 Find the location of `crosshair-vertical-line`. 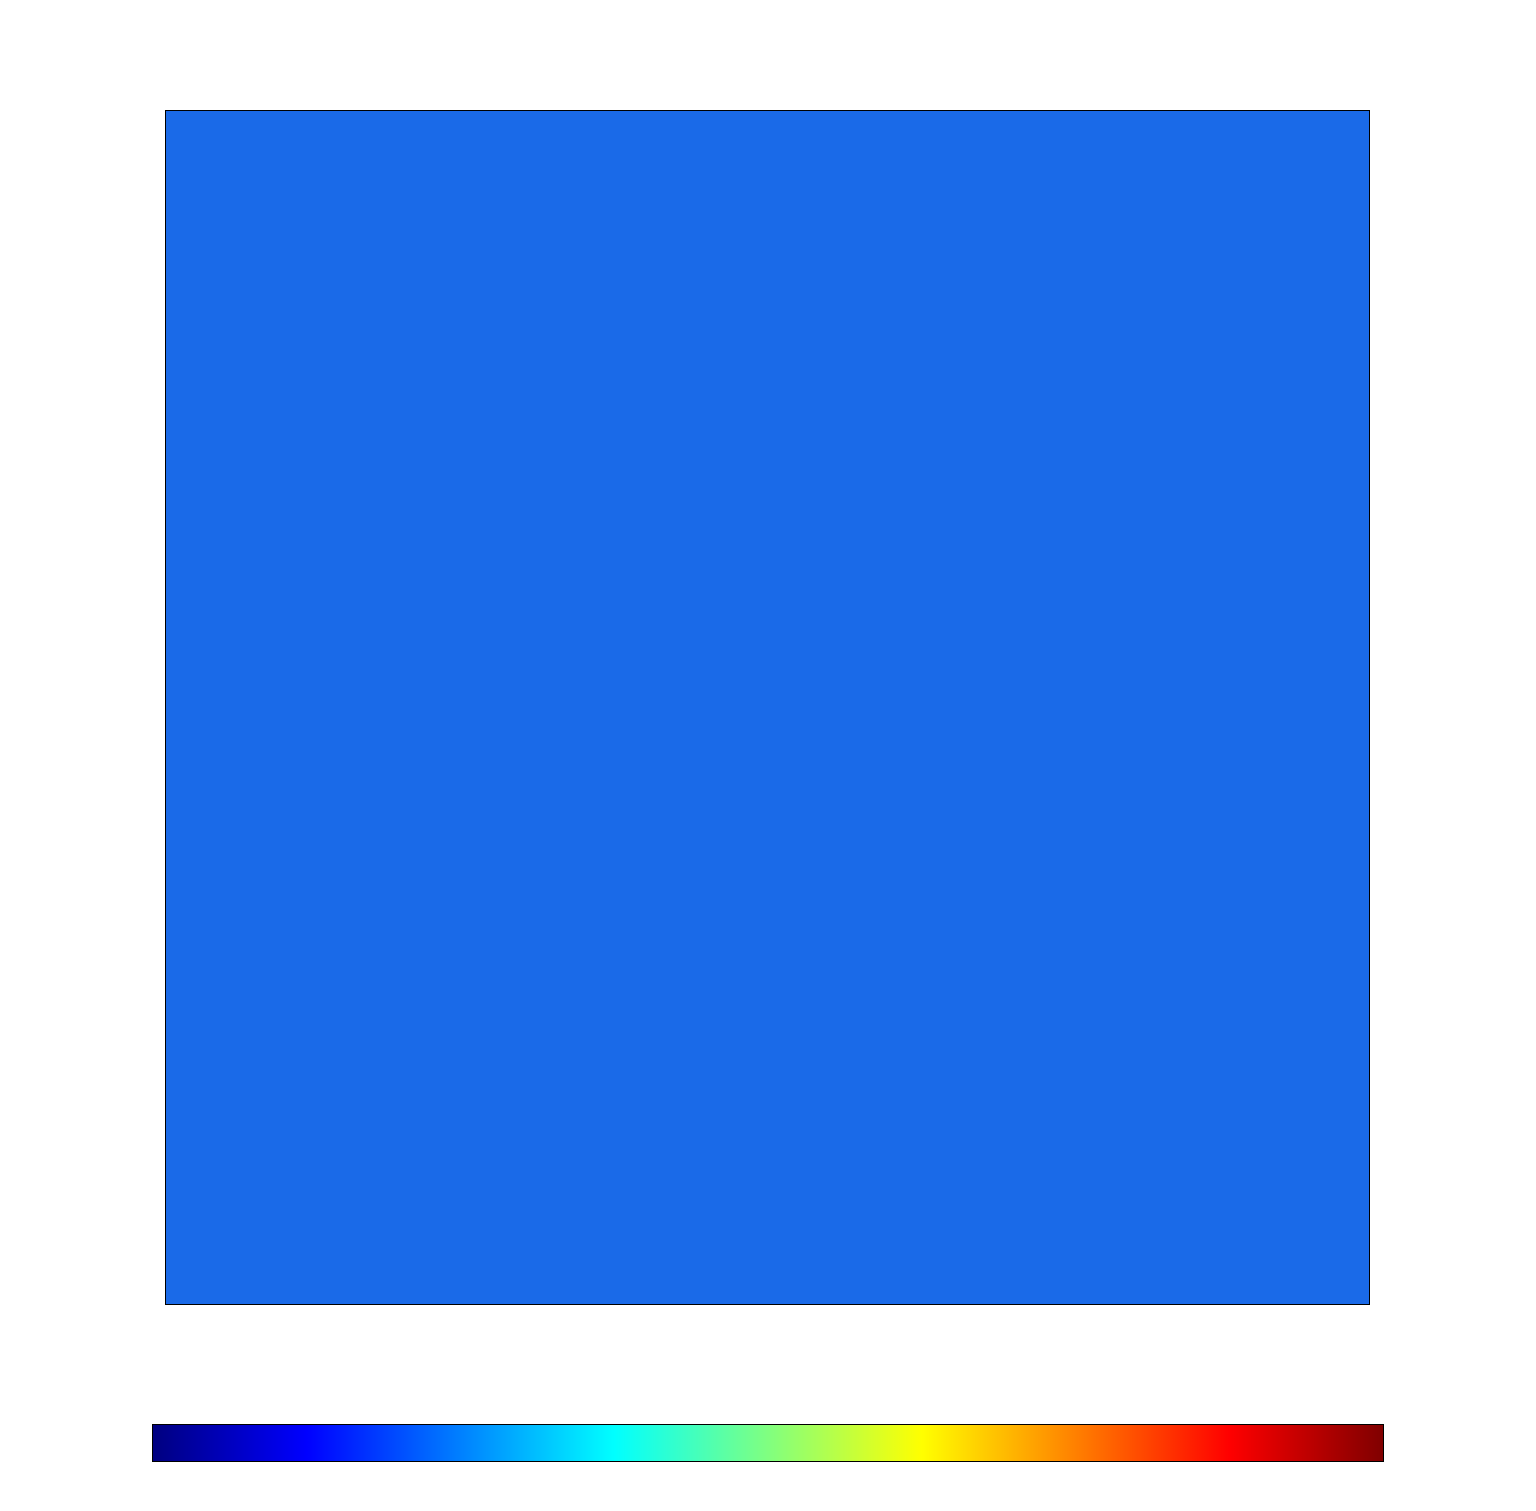

crosshair-vertical-line is located at coordinates (1, 707).